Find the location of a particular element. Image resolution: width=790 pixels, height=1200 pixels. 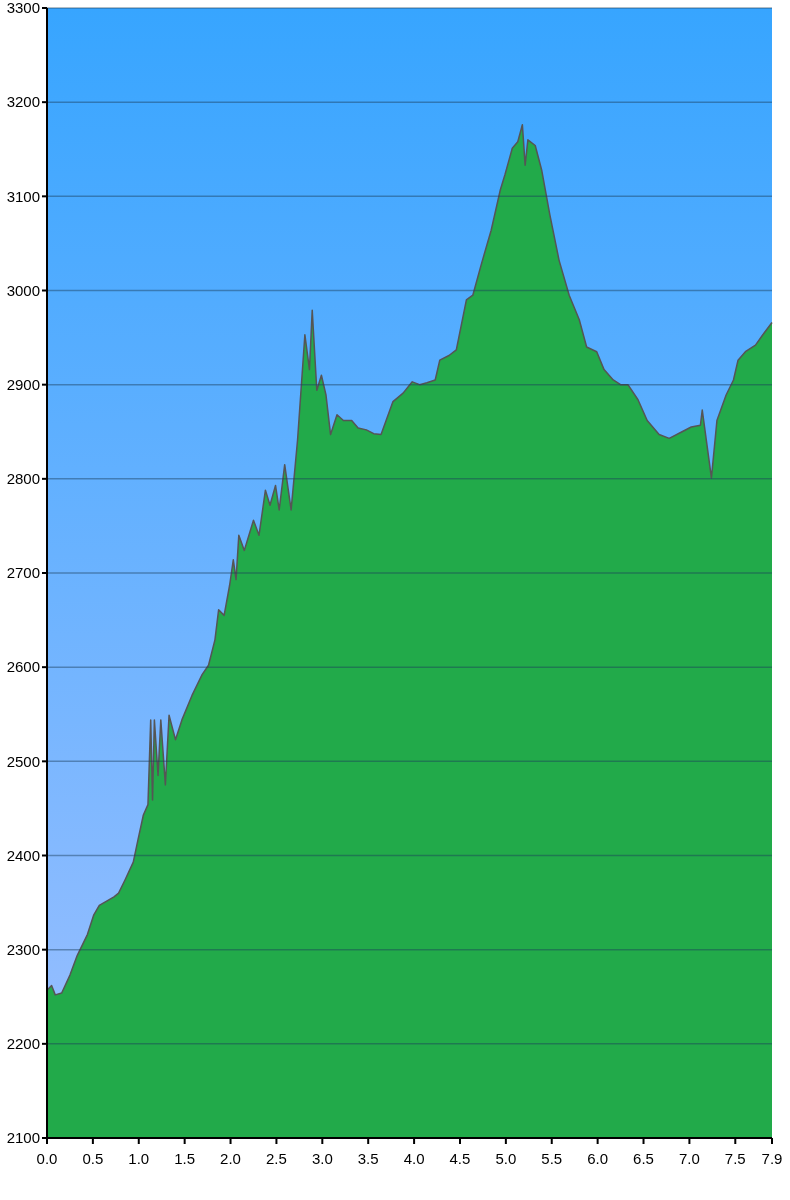

y-tick-label: 2300 is located at coordinates (23, 949).